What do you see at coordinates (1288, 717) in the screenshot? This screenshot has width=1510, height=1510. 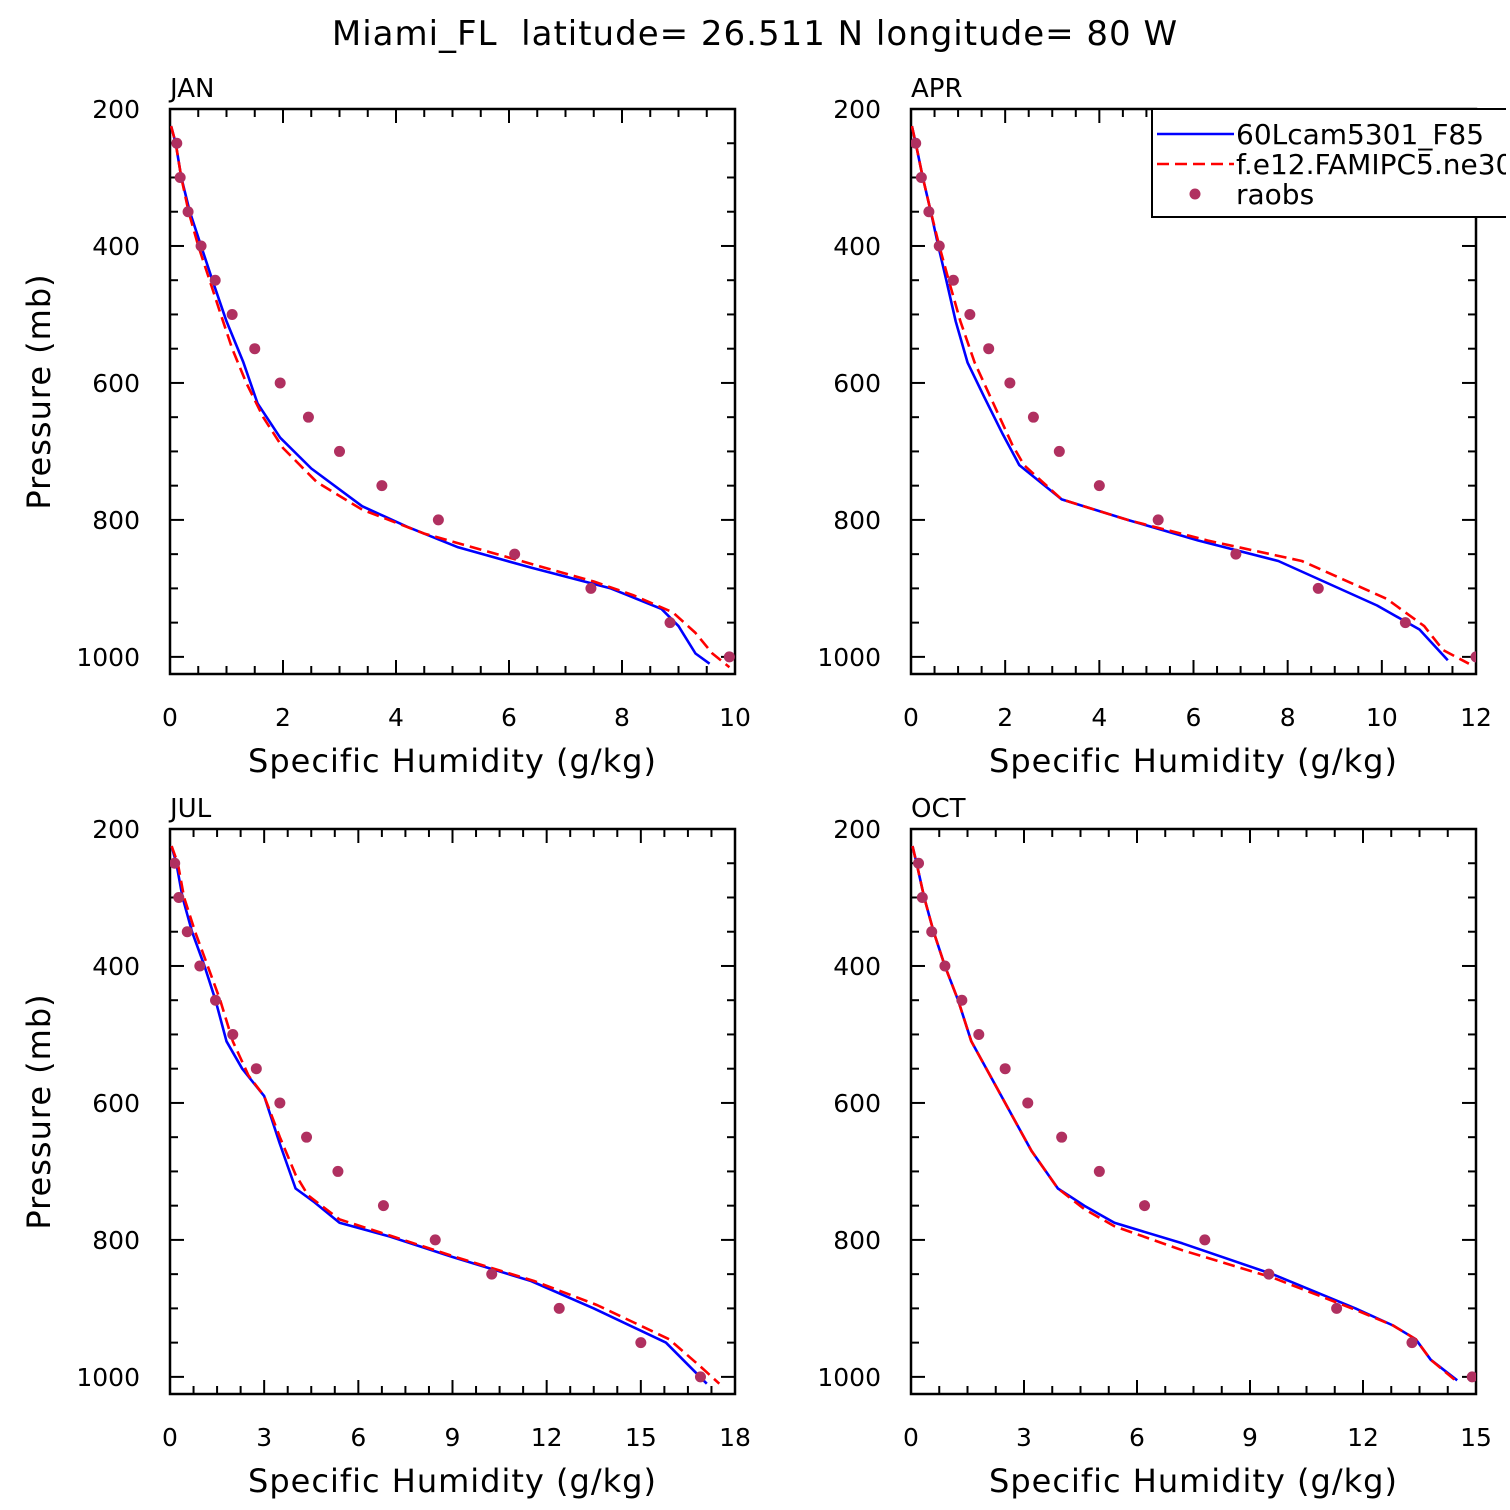 I see `x-tick-label: 8` at bounding box center [1288, 717].